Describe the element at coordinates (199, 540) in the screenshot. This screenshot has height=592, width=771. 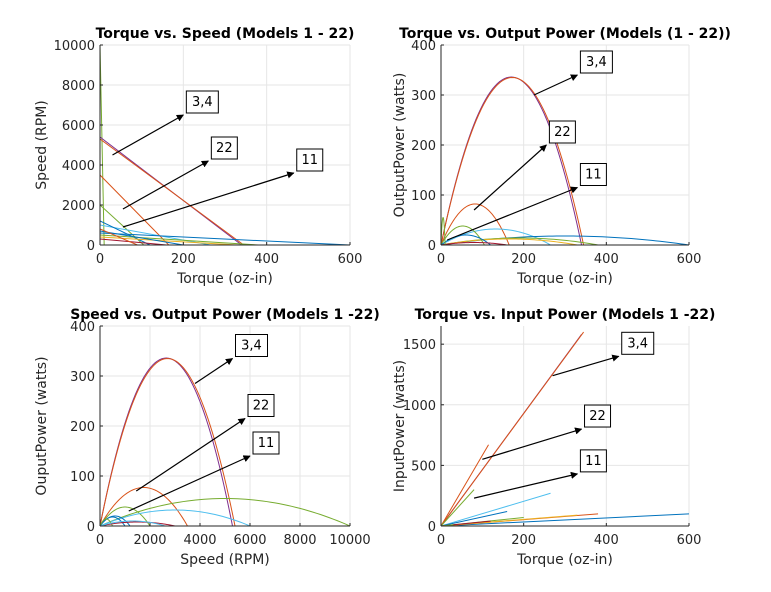
I see `x-tick-label: 4000` at that location.